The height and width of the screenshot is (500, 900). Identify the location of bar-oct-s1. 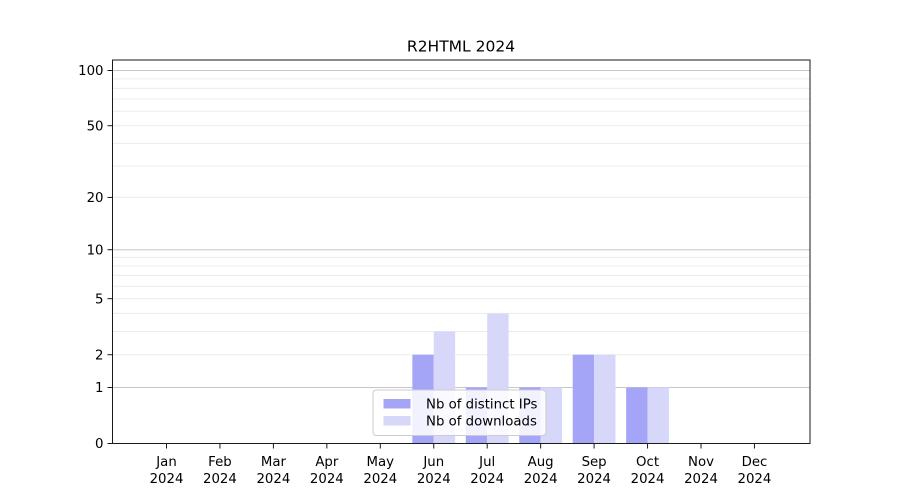
(658, 415).